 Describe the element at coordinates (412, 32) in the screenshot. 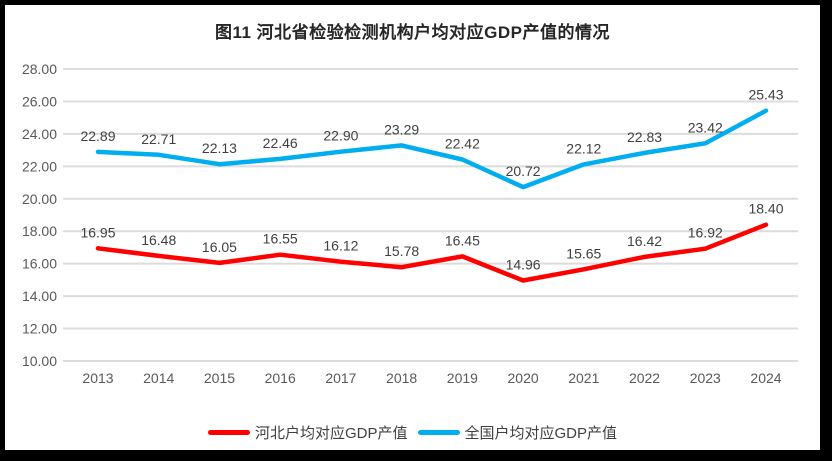

I see `chart-title: 图11 河北省检验检测机构户均对应GDP产值的情况` at that location.